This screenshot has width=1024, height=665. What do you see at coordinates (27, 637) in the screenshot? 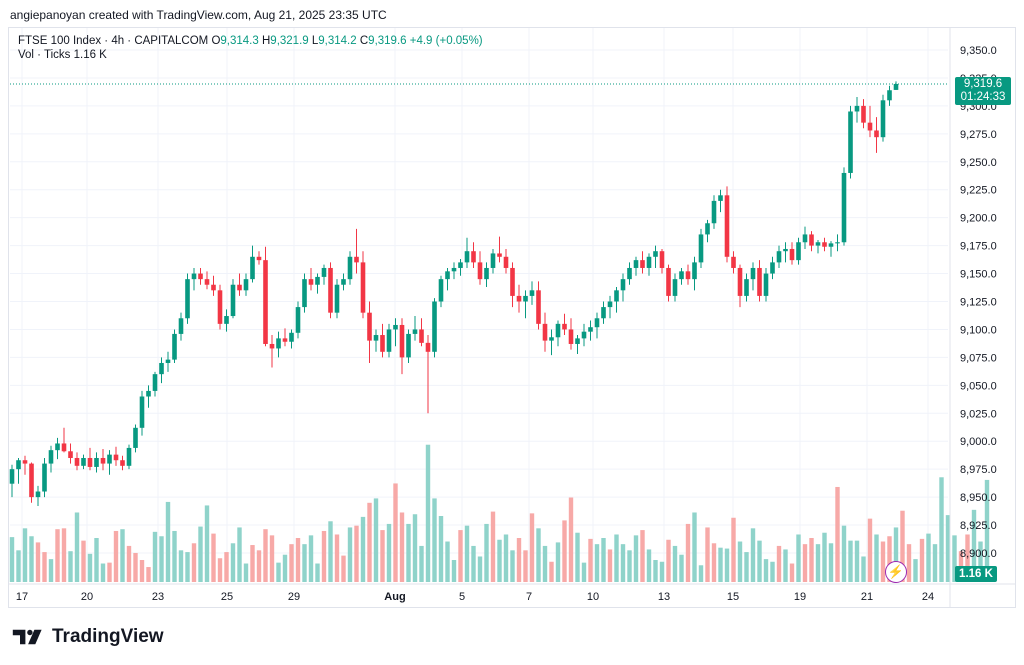
I see `tradingview-logo-icon` at bounding box center [27, 637].